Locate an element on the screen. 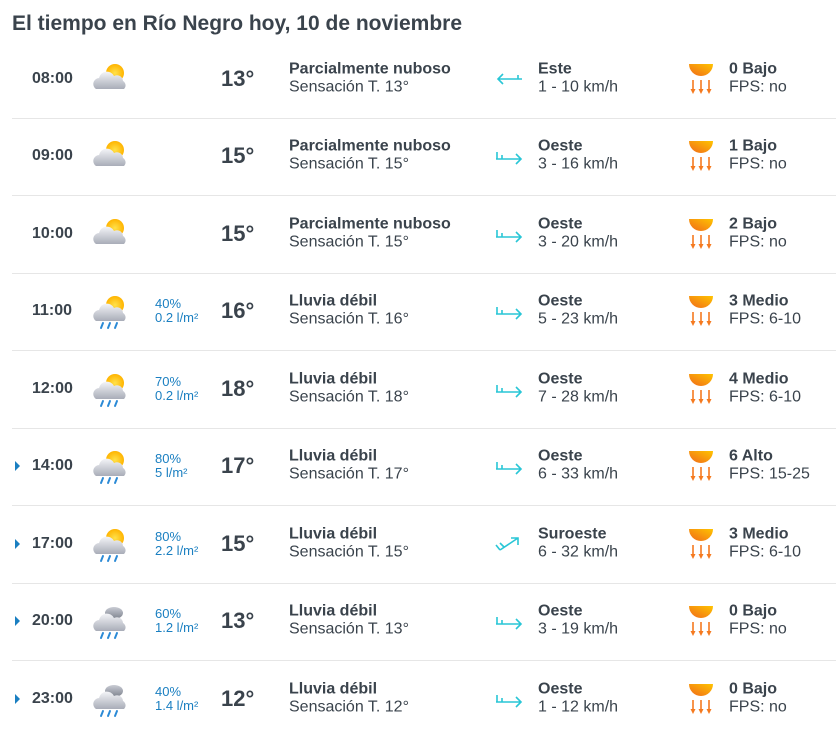 Image resolution: width=836 pixels, height=738 pixels. temperature: 17° is located at coordinates (238, 466).